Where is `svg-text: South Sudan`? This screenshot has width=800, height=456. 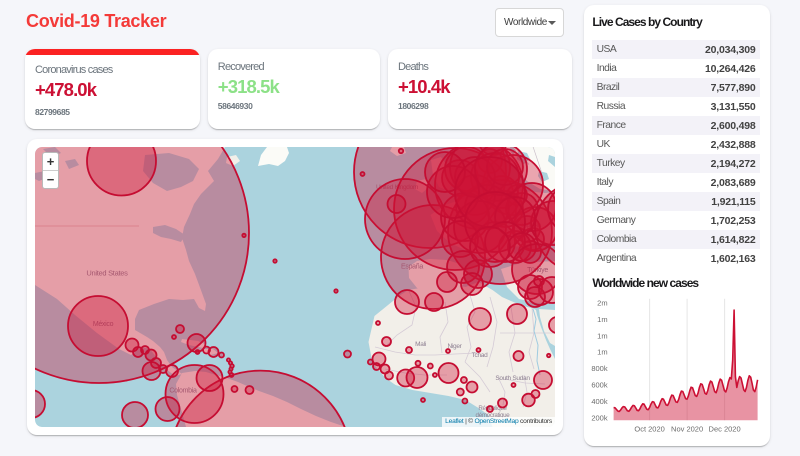
svg-text: South Sudan is located at coordinates (512, 378).